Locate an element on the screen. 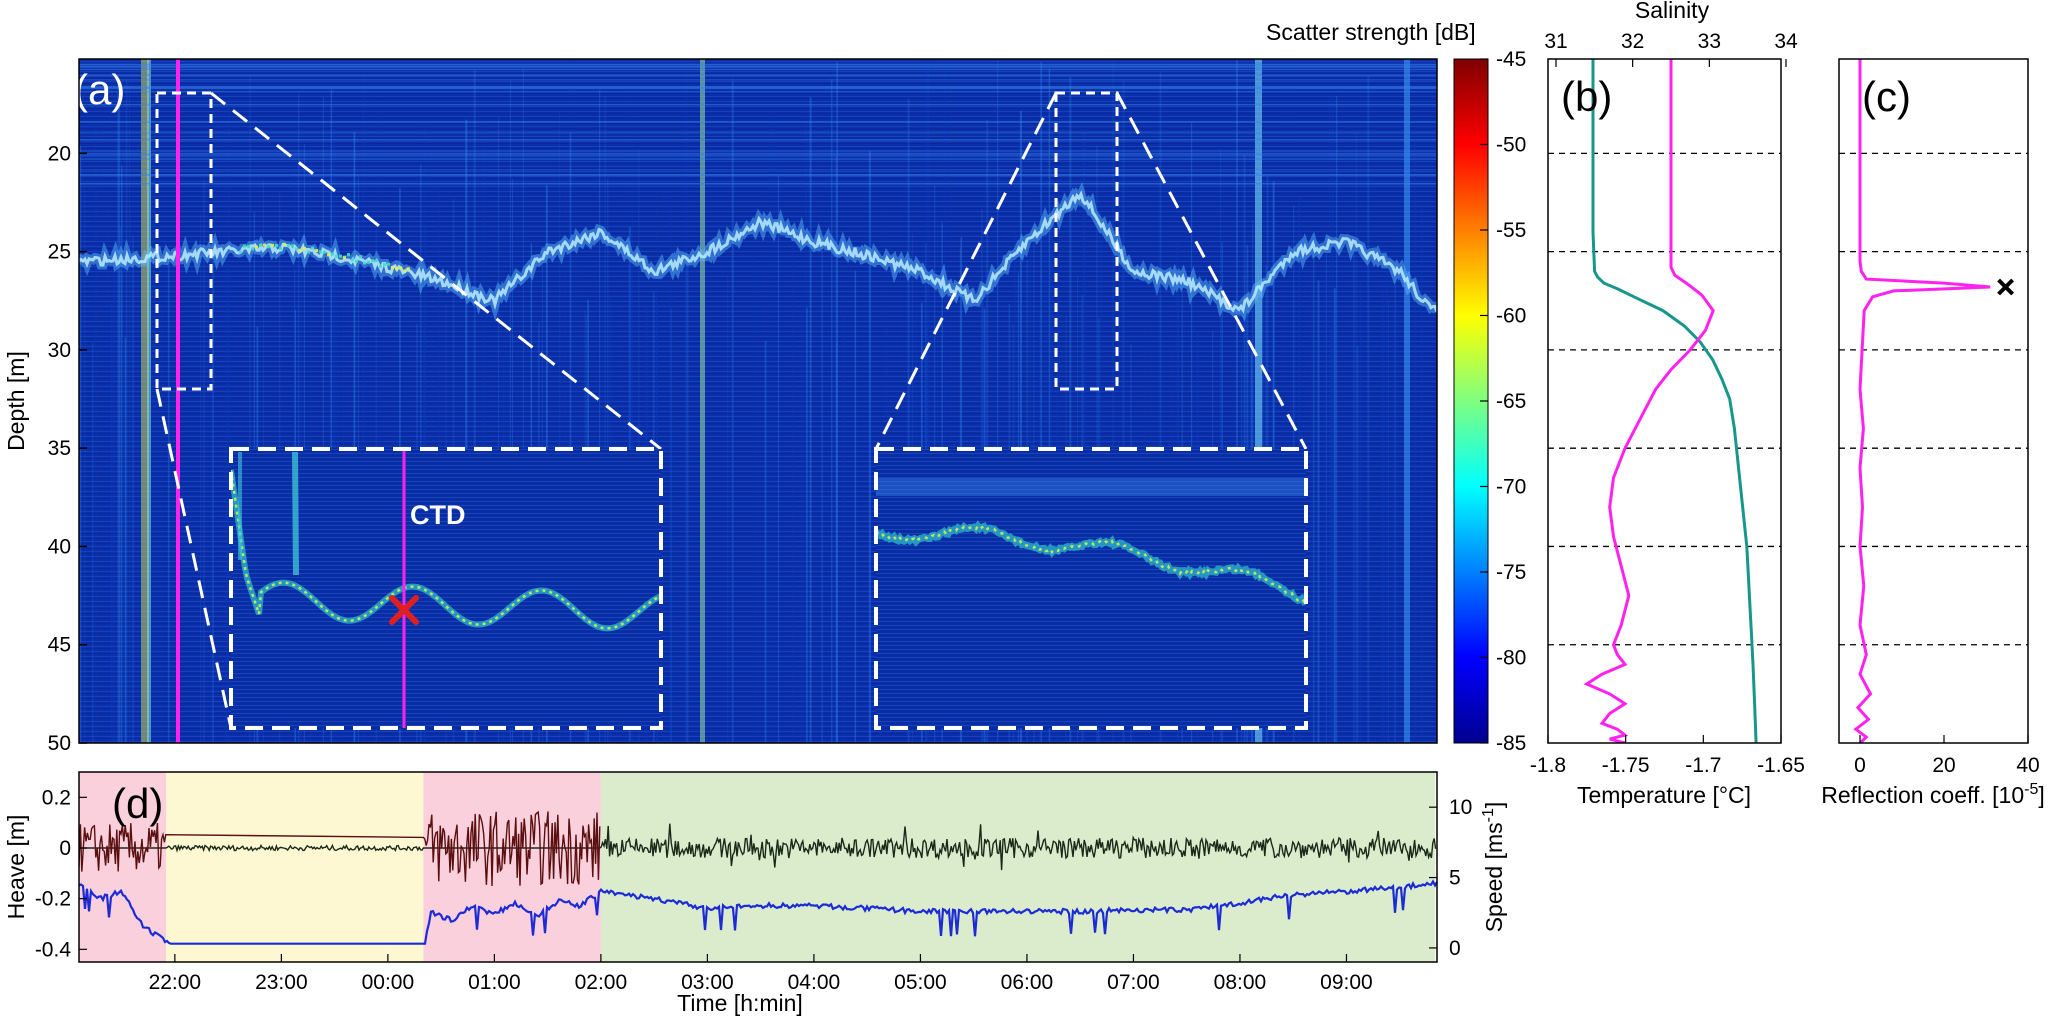 The image size is (2067, 1020). colorbar-tick: -45 is located at coordinates (1511, 59).